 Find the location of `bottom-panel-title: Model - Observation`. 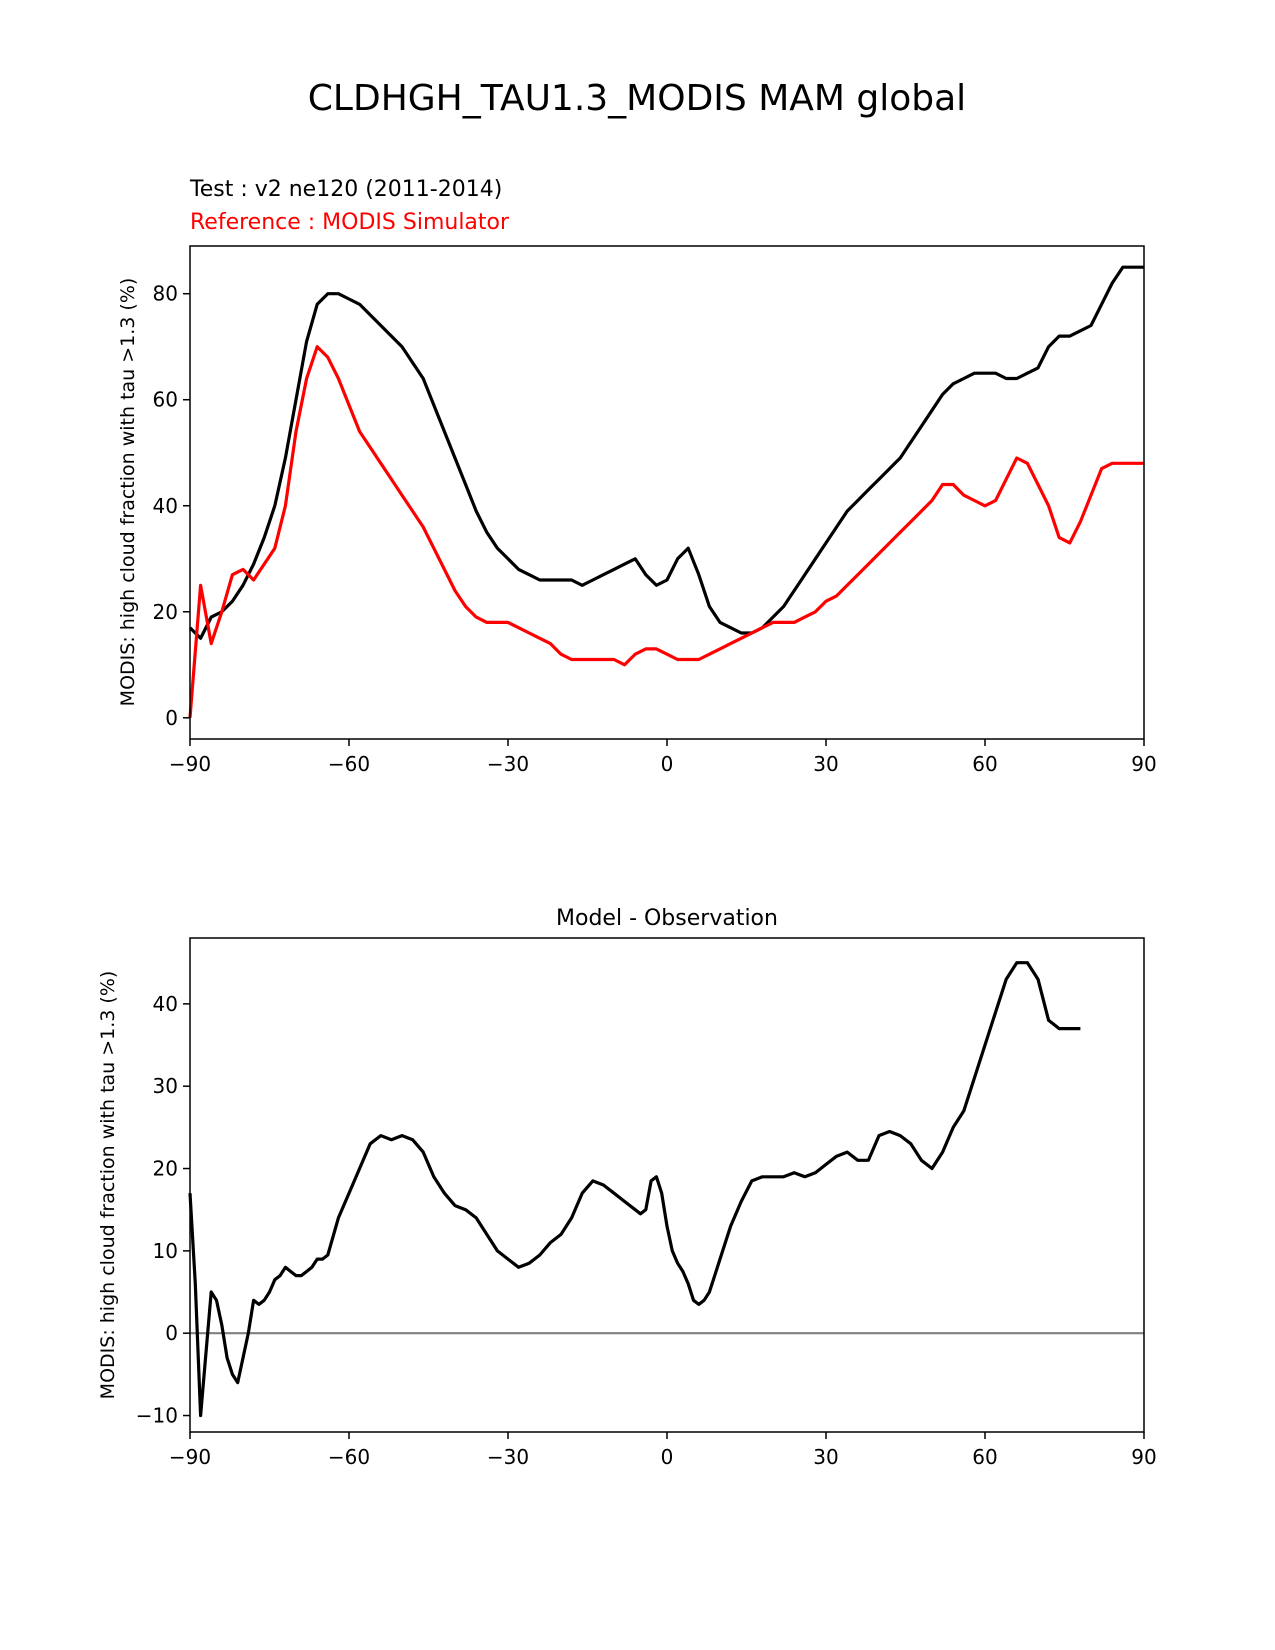

bottom-panel-title: Model - Observation is located at coordinates (667, 918).